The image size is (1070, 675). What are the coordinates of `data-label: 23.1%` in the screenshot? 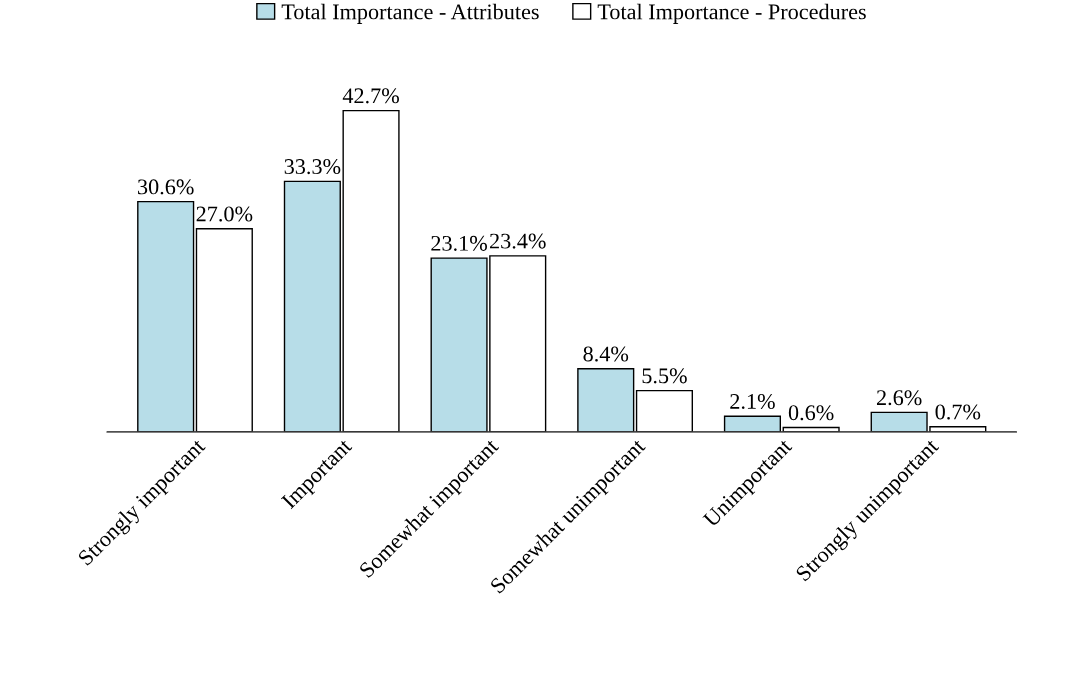 It's located at (459, 243).